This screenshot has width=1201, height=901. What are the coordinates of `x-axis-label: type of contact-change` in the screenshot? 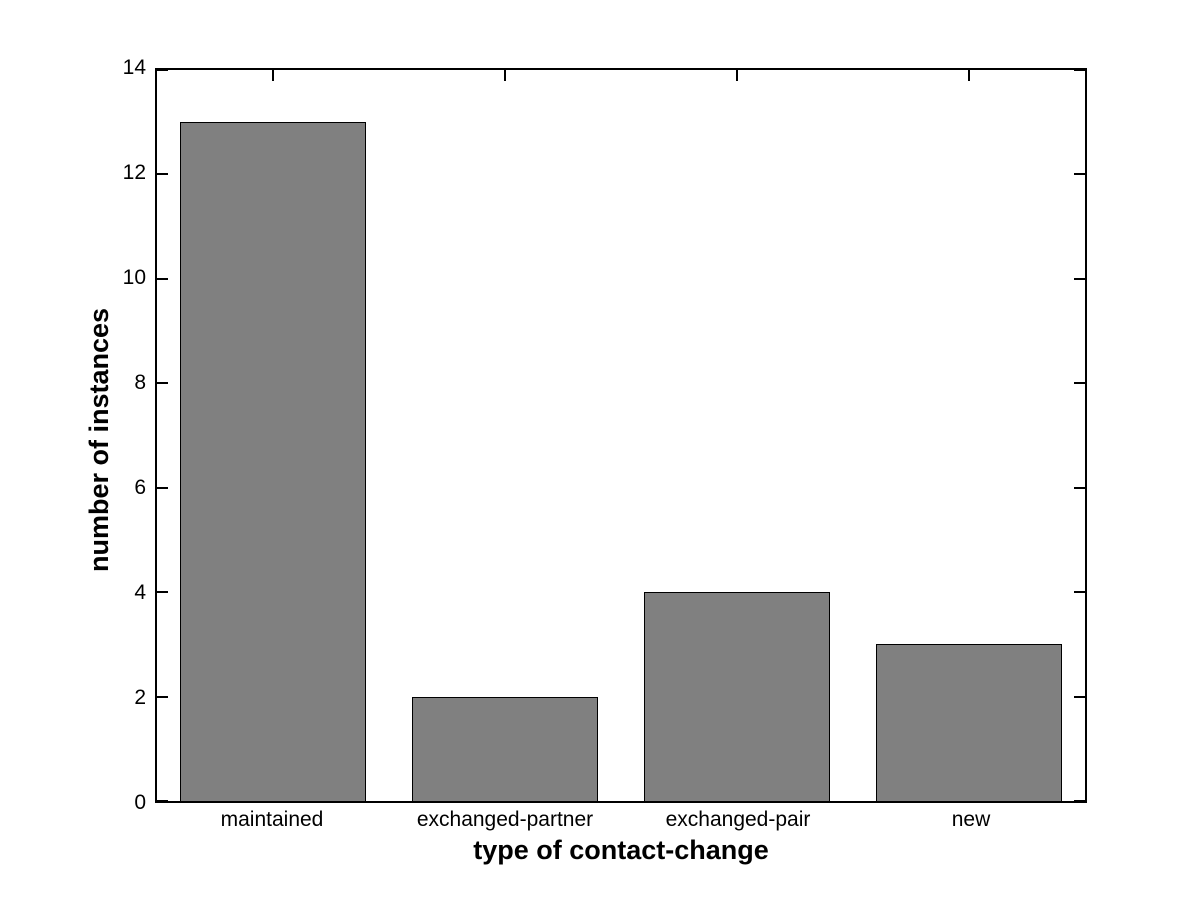 It's located at (621, 850).